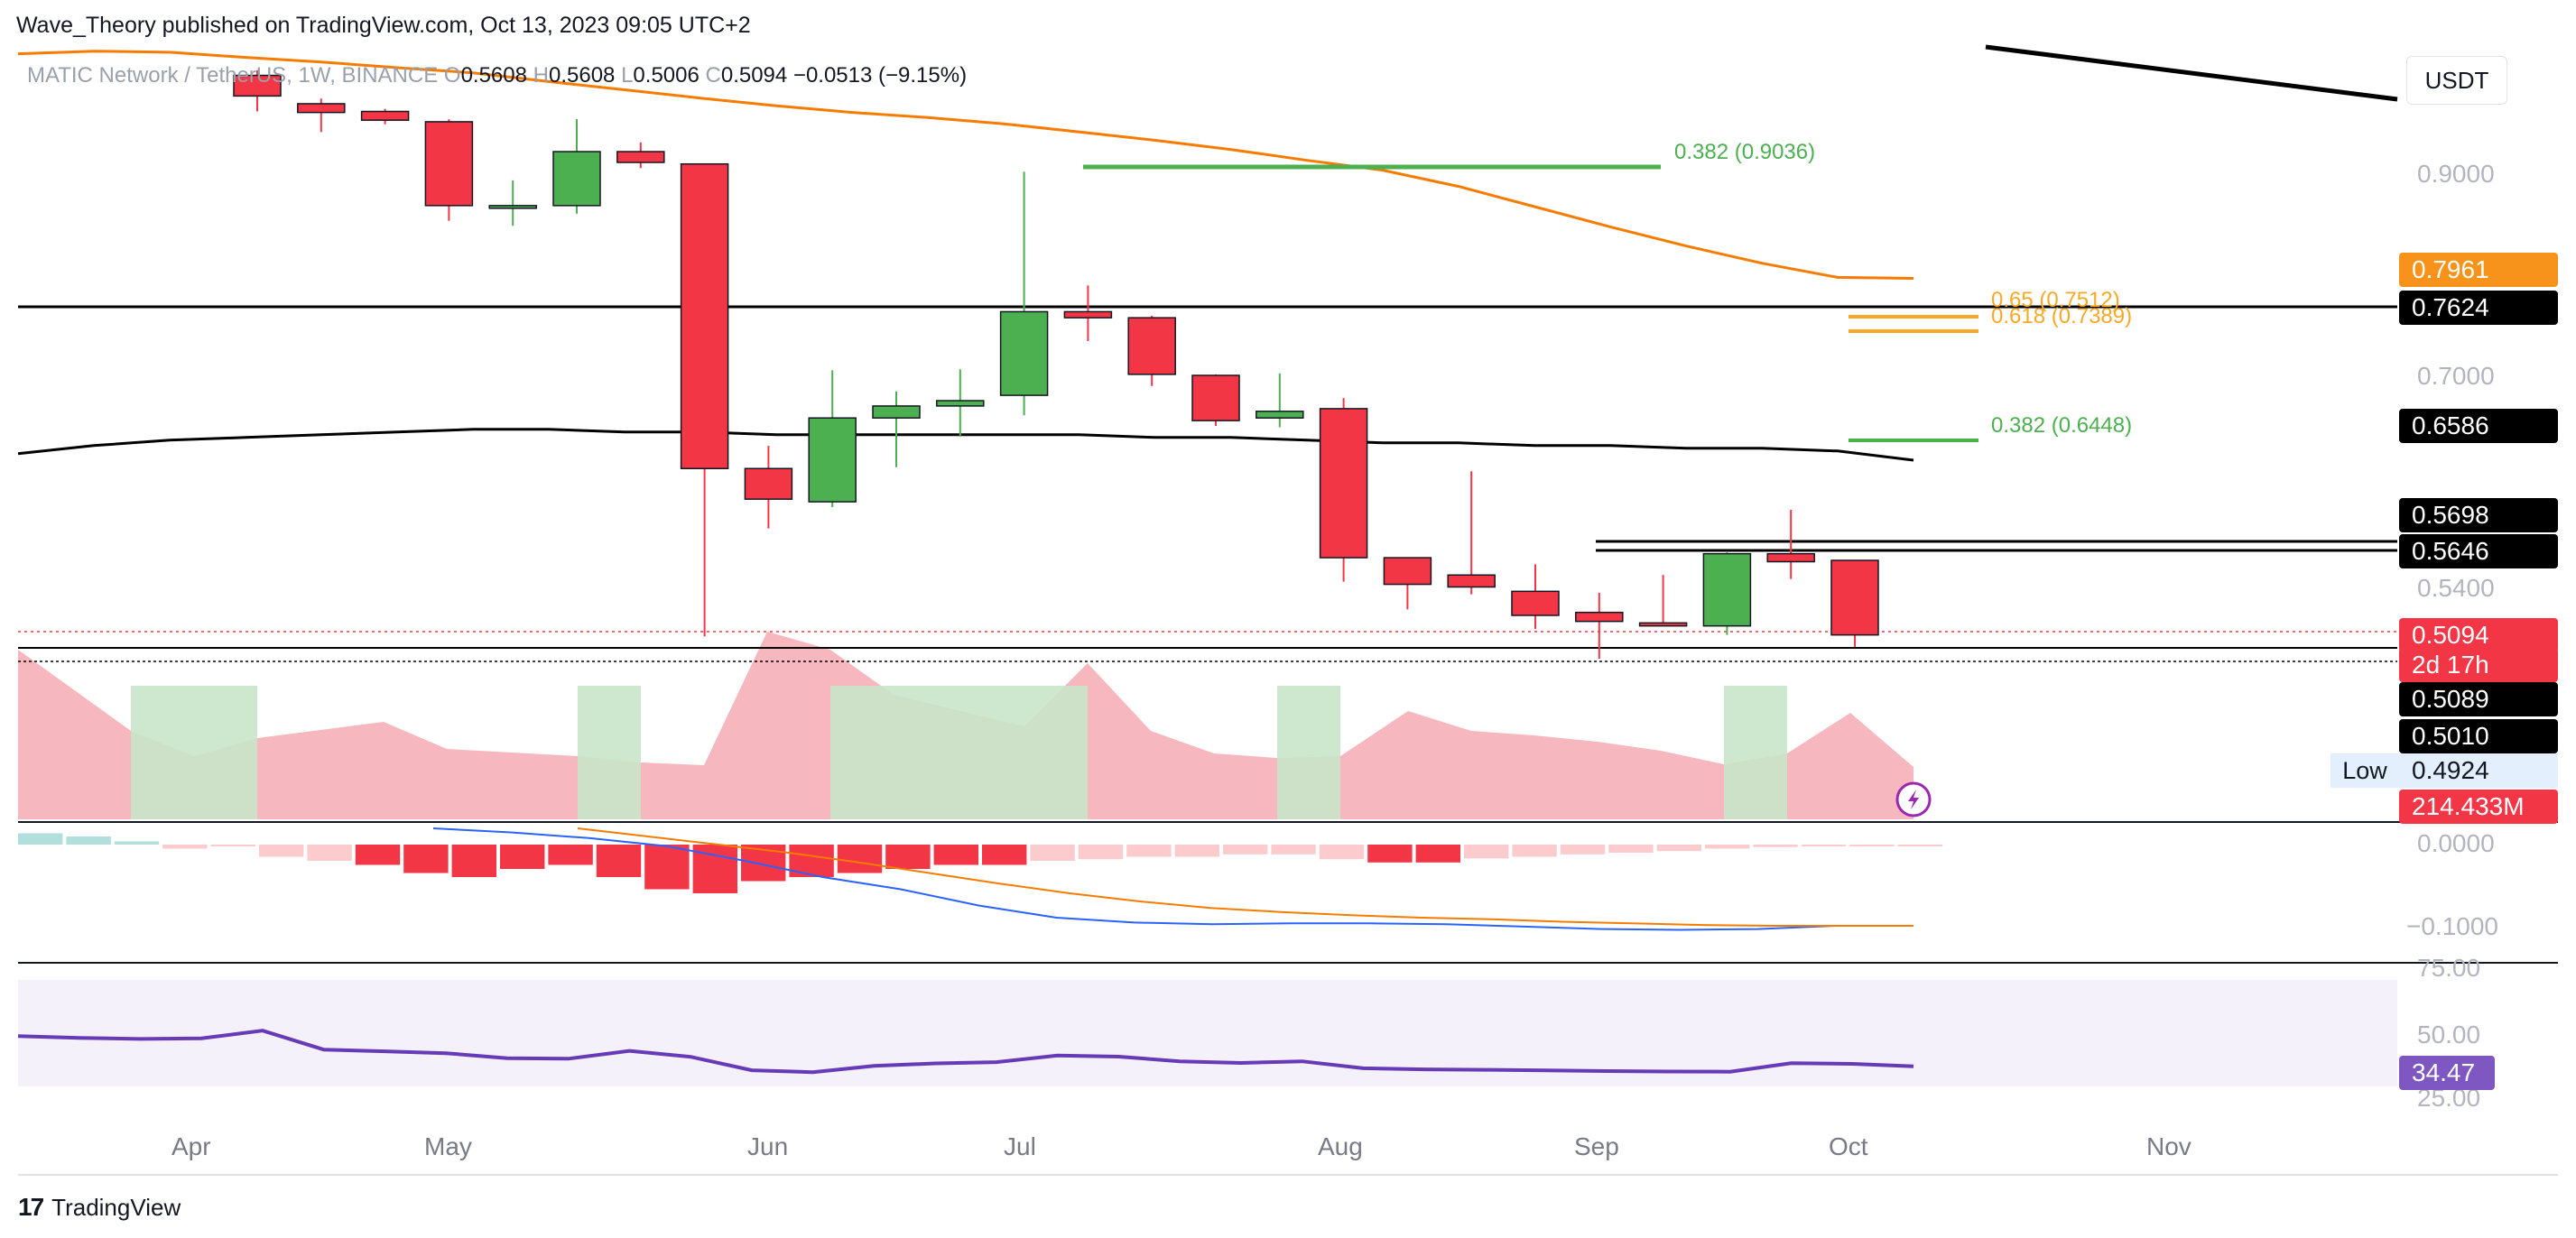 The image size is (2576, 1238). I want to click on y-tick: 0.5400, so click(2456, 588).